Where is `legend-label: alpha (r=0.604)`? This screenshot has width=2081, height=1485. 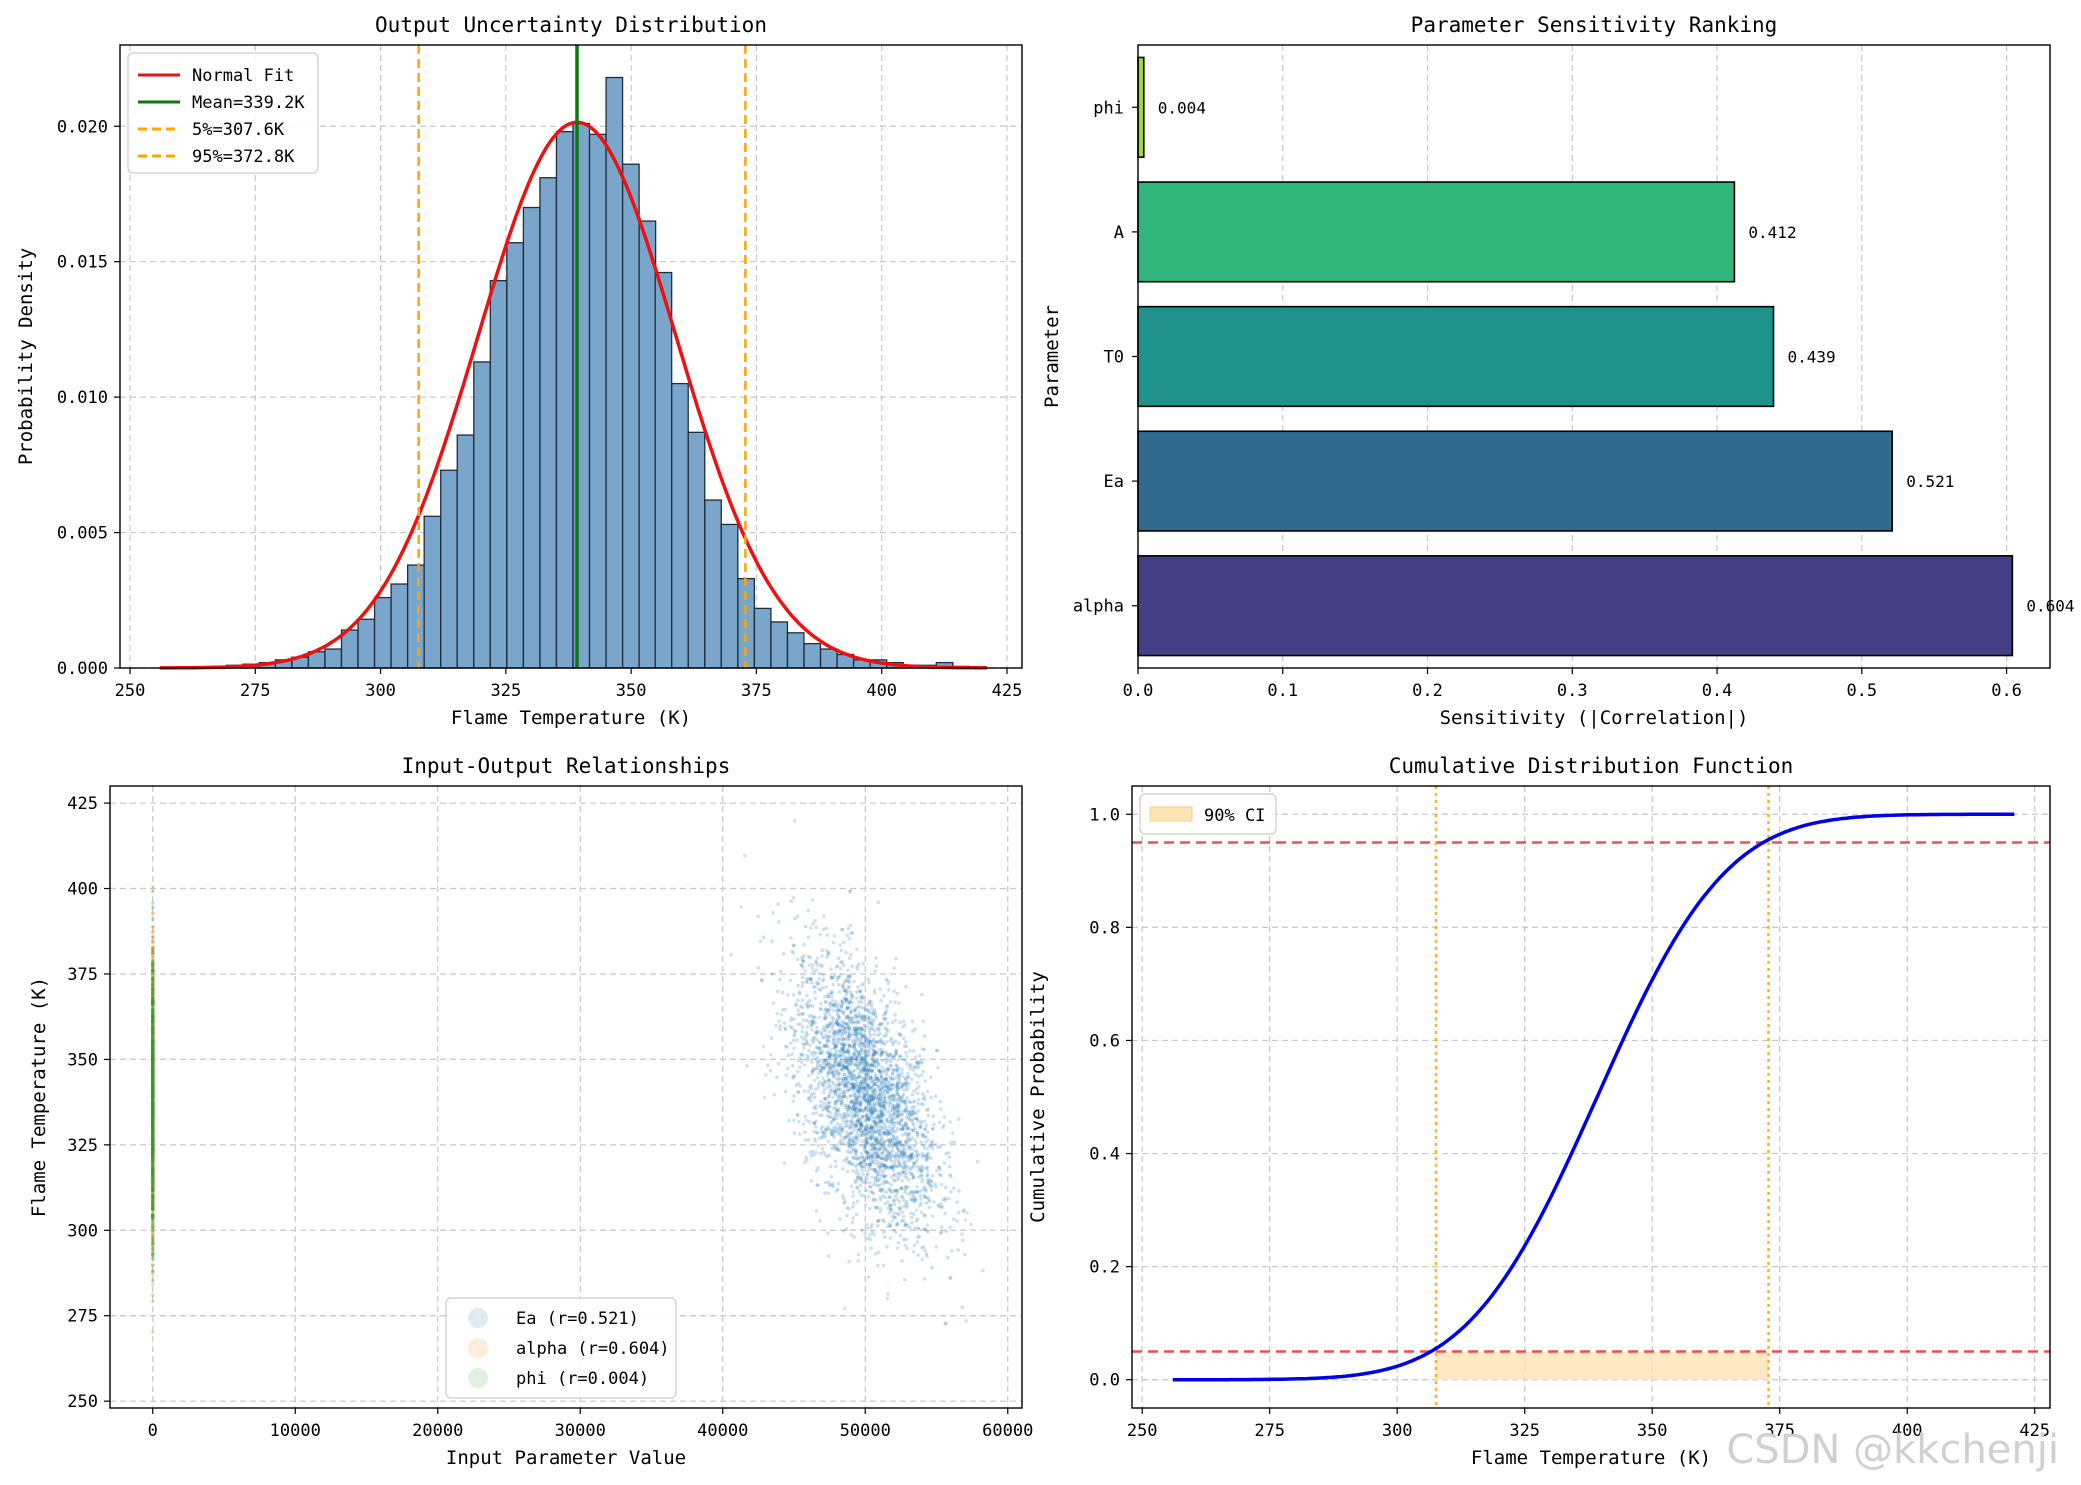
legend-label: alpha (r=0.604) is located at coordinates (593, 1349).